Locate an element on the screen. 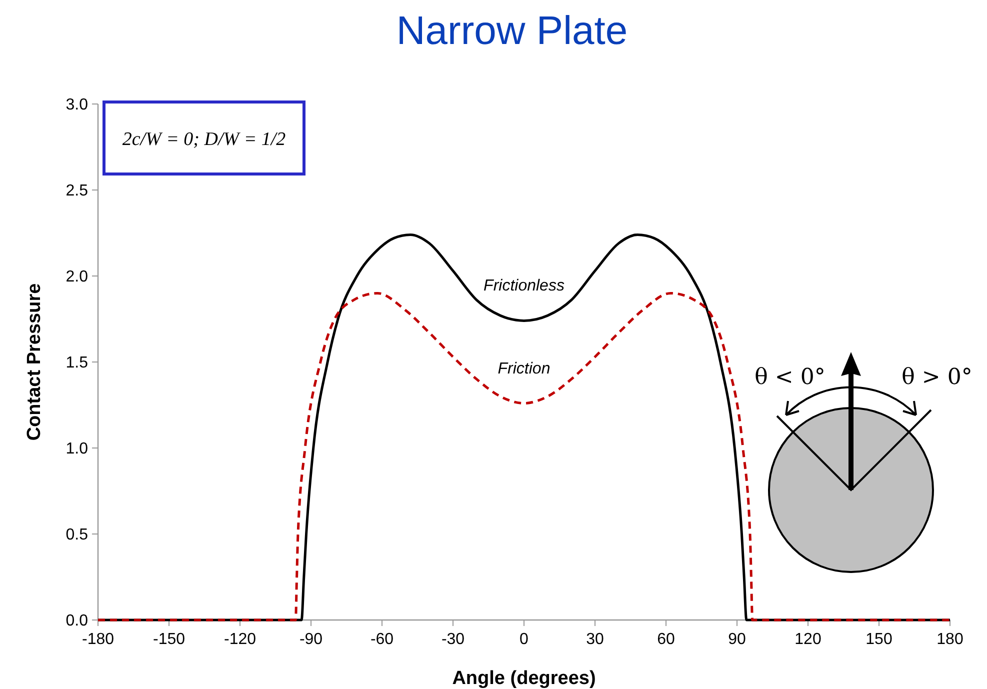 The height and width of the screenshot is (689, 987). y-axis-title: Contact Pressure is located at coordinates (34, 362).